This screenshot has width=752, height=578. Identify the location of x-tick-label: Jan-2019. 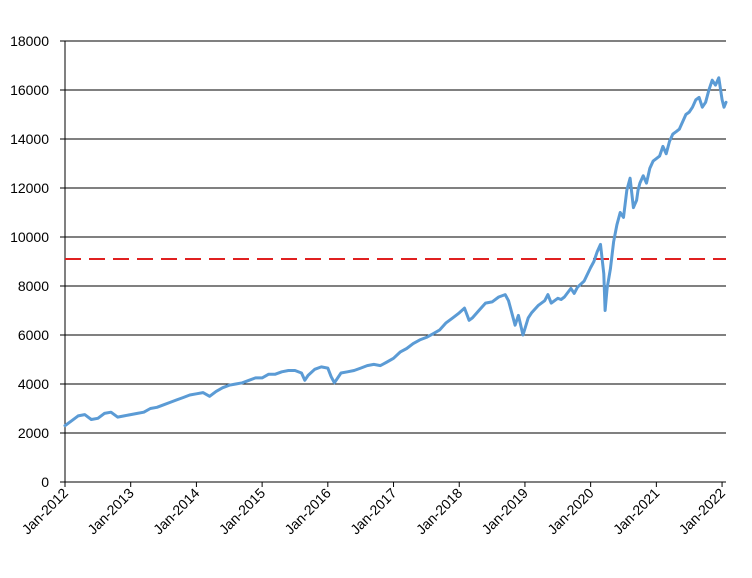
(504, 511).